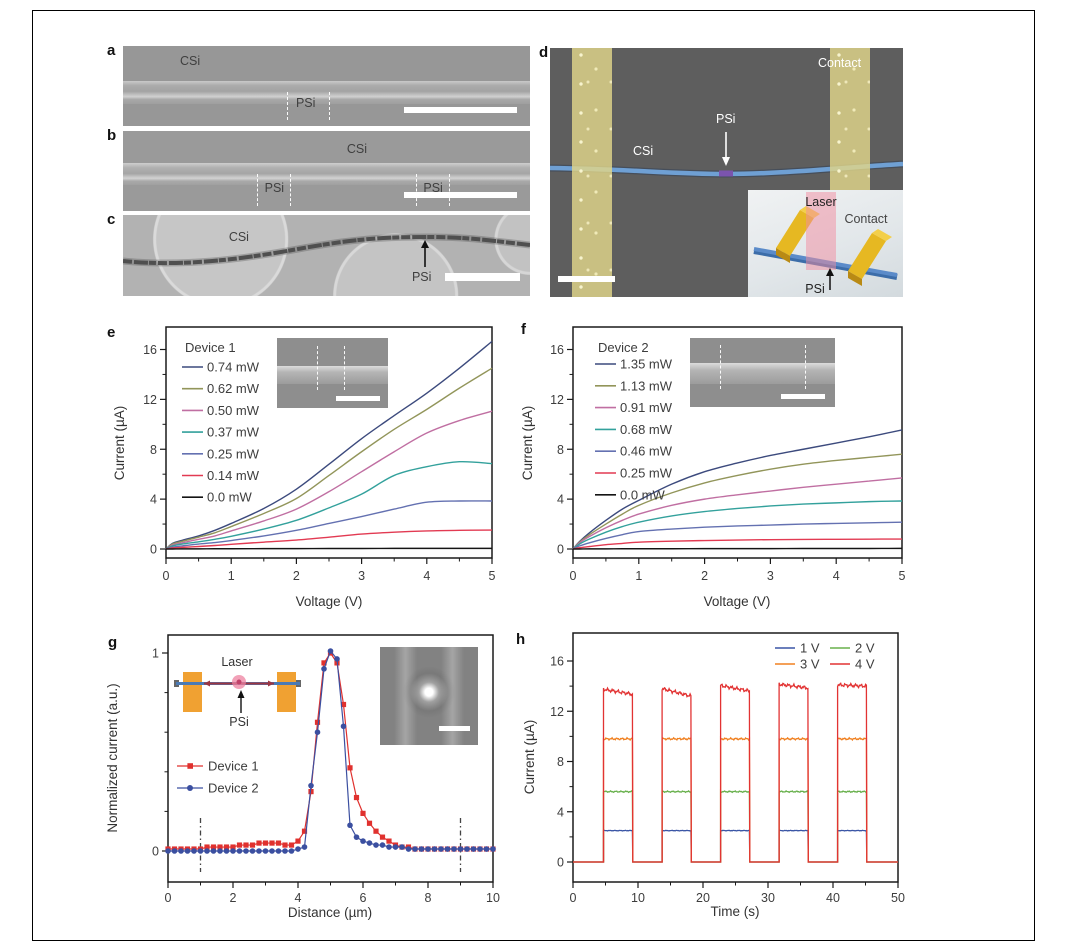 The image size is (1082, 946). What do you see at coordinates (573, 898) in the screenshot?
I see `x-tick-label: 0` at bounding box center [573, 898].